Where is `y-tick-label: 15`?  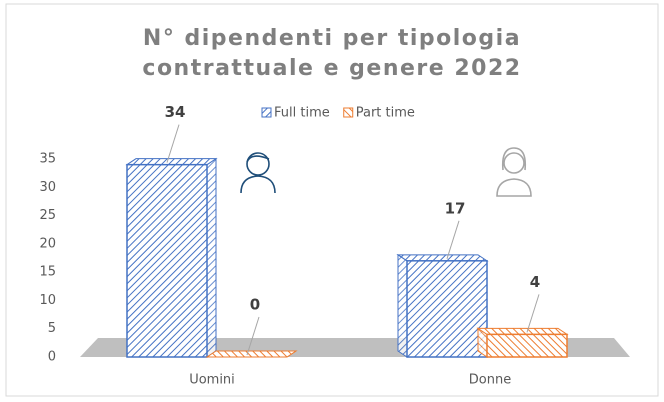 y-tick-label: 15 is located at coordinates (47, 272).